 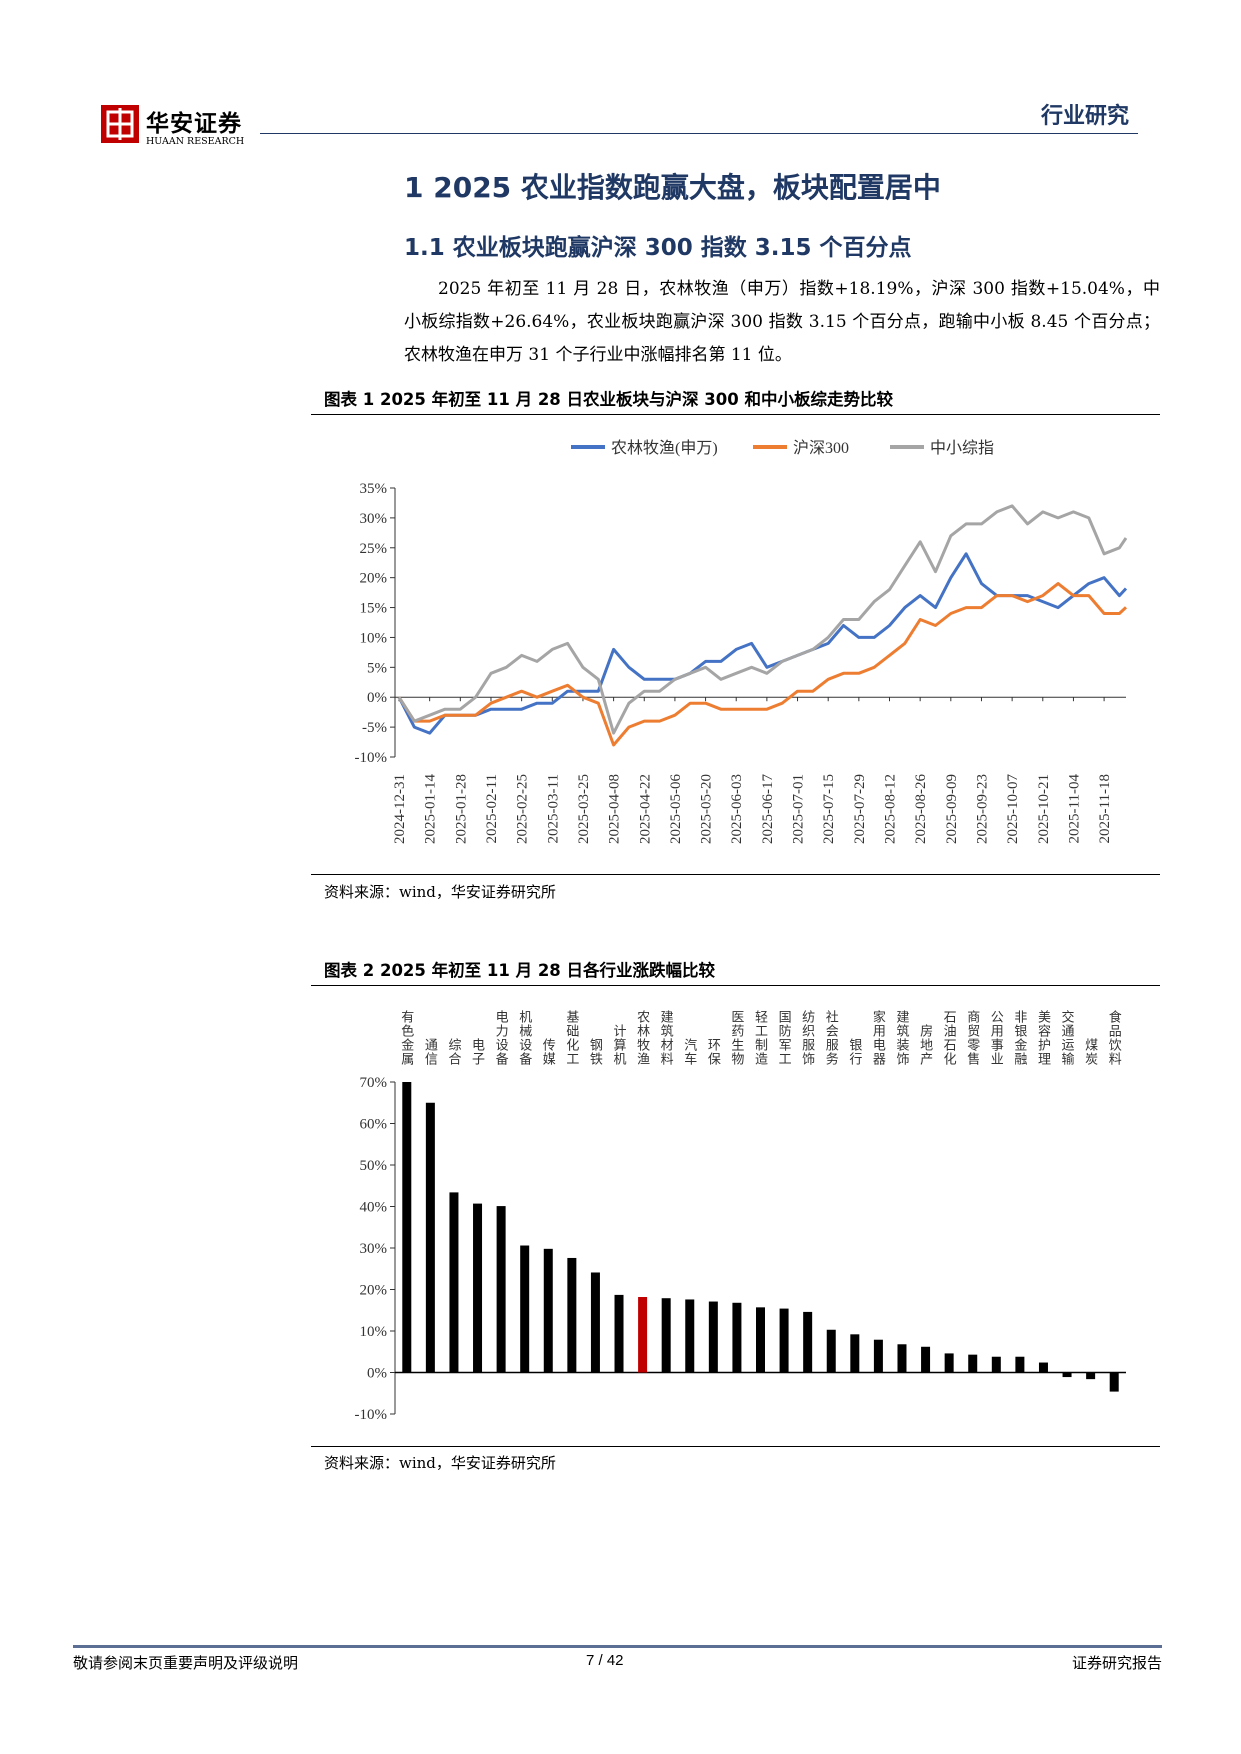 What do you see at coordinates (1067, 1037) in the screenshot?
I see `x-tick-label: 交通运输` at bounding box center [1067, 1037].